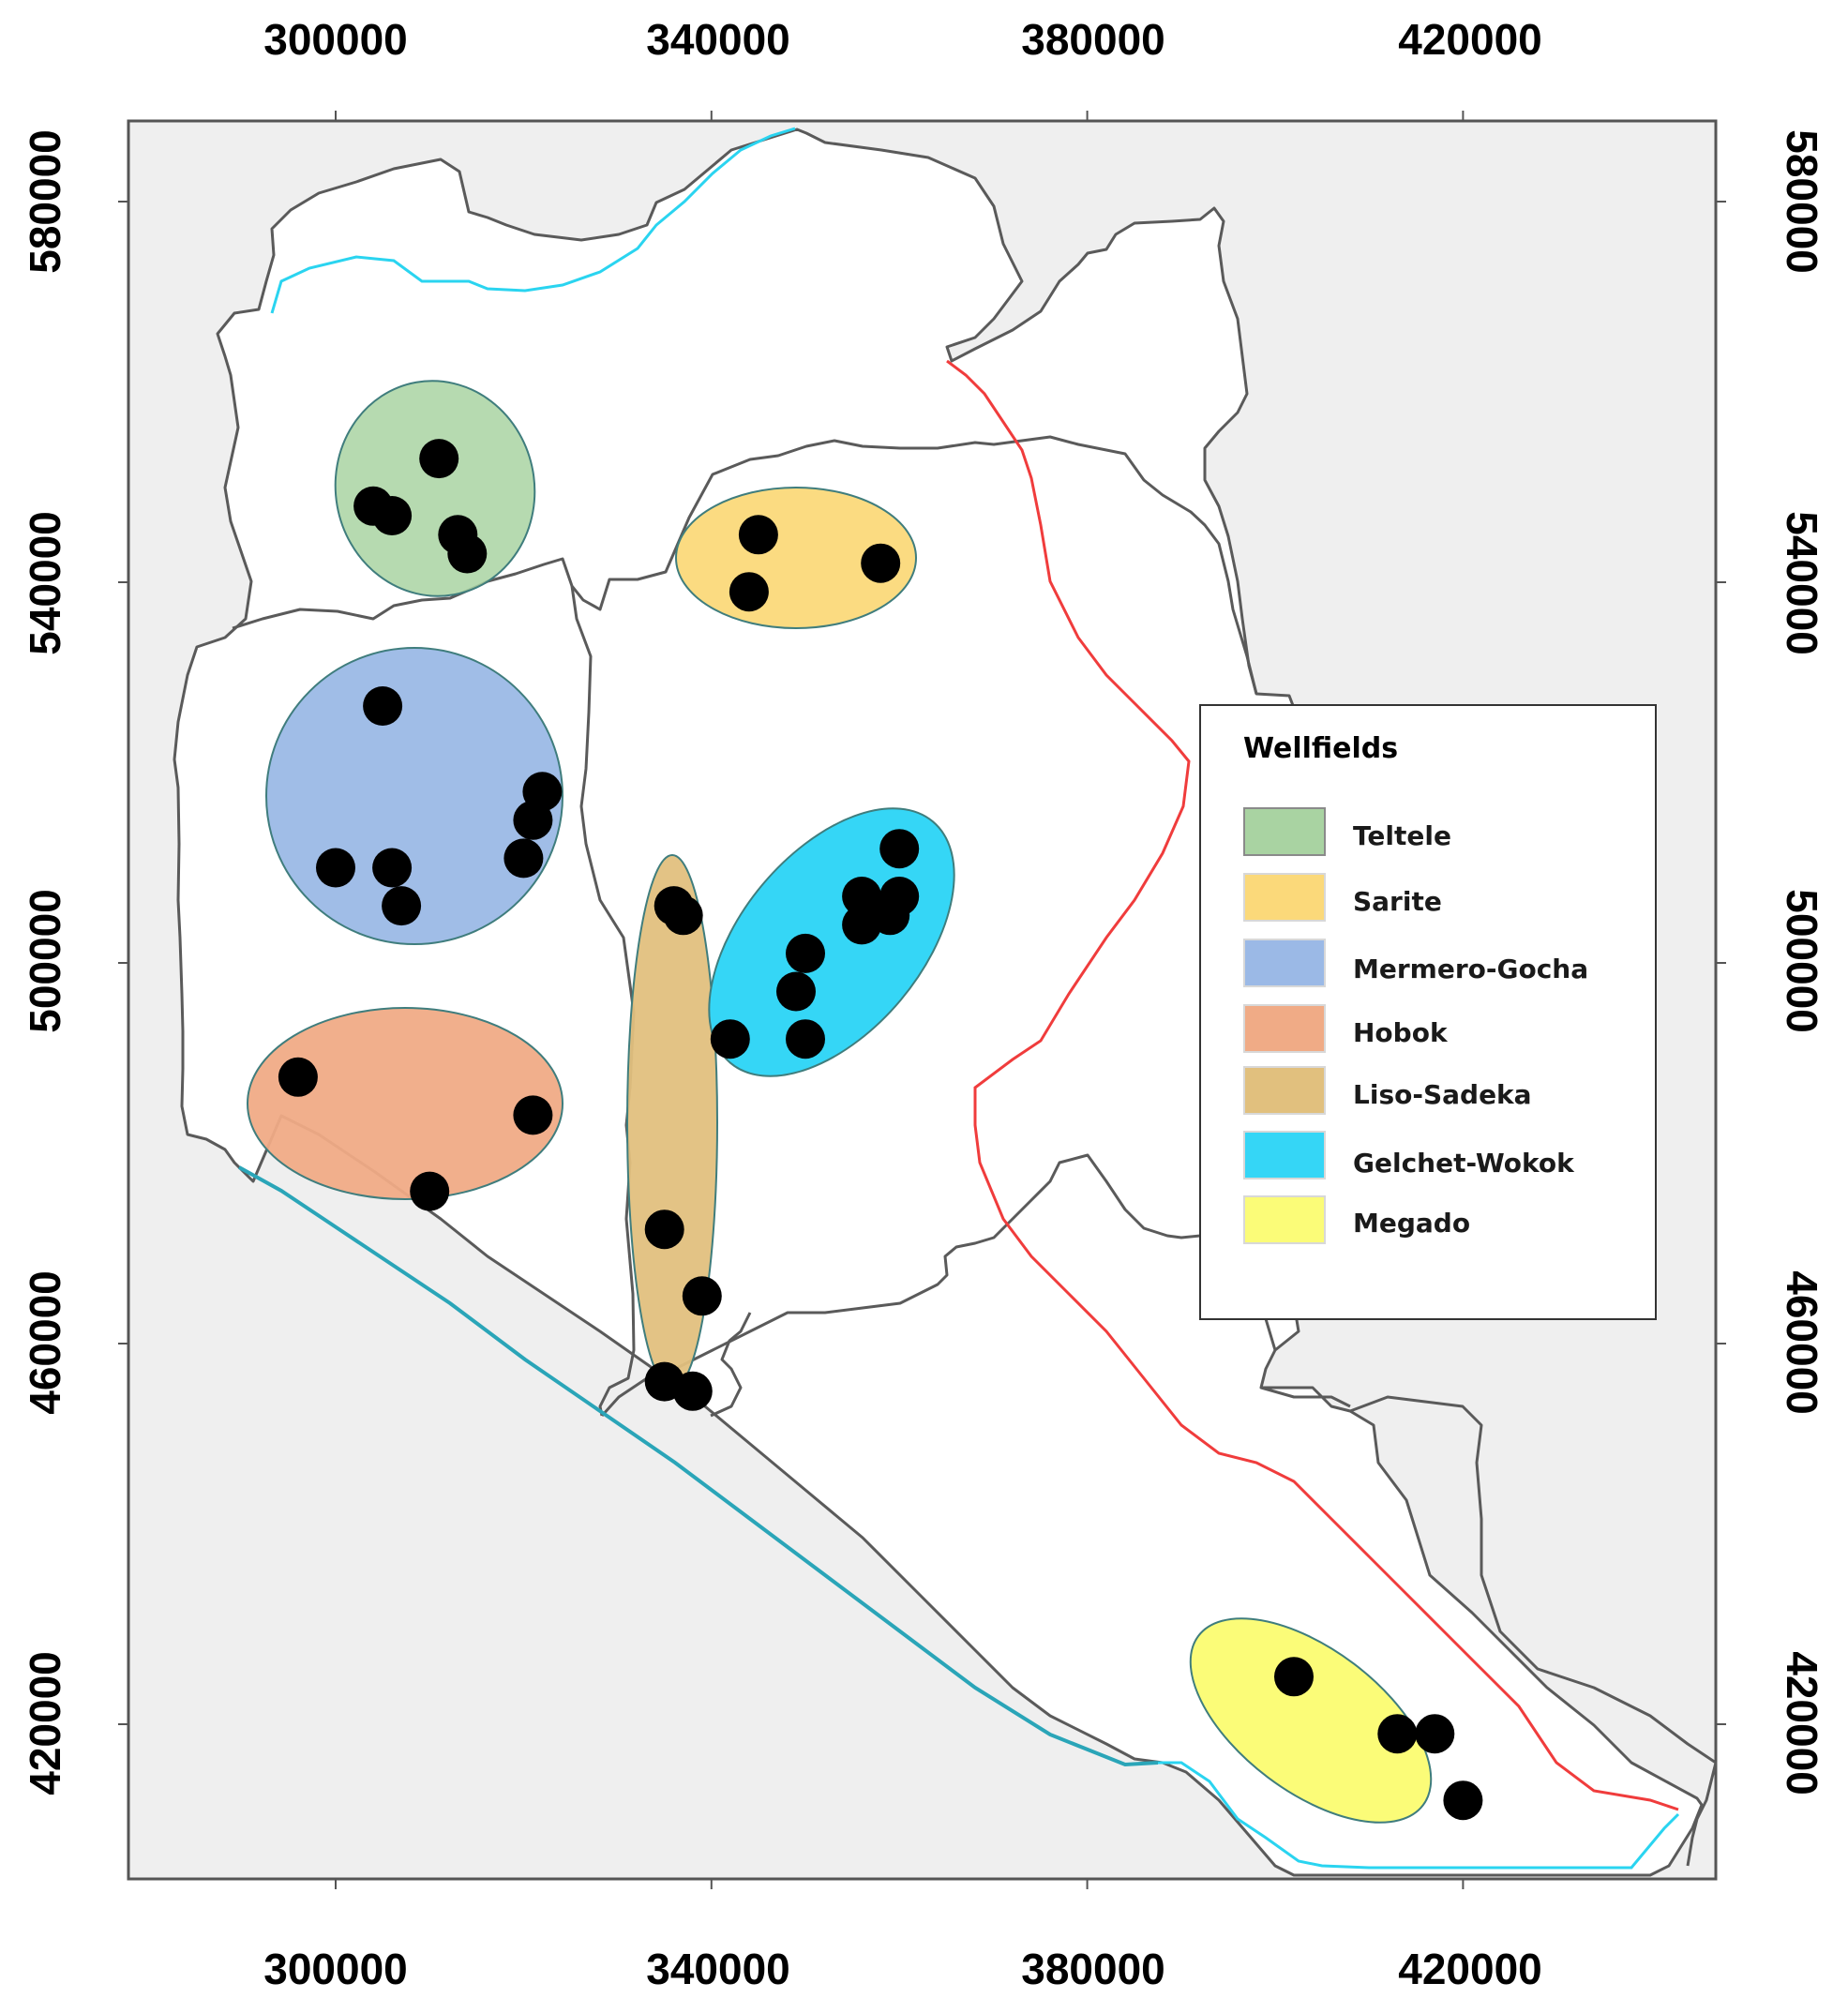 This screenshot has height=1998, width=1848. What do you see at coordinates (1284, 832) in the screenshot?
I see `legend-swatch-teltele` at bounding box center [1284, 832].